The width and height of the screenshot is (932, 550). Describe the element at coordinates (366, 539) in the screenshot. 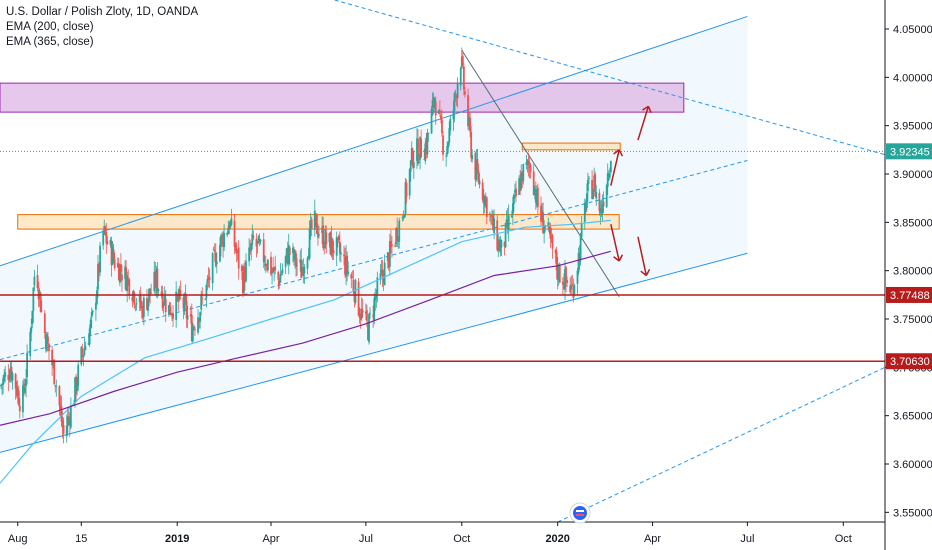

I see `x-tick-label: Jul` at that location.